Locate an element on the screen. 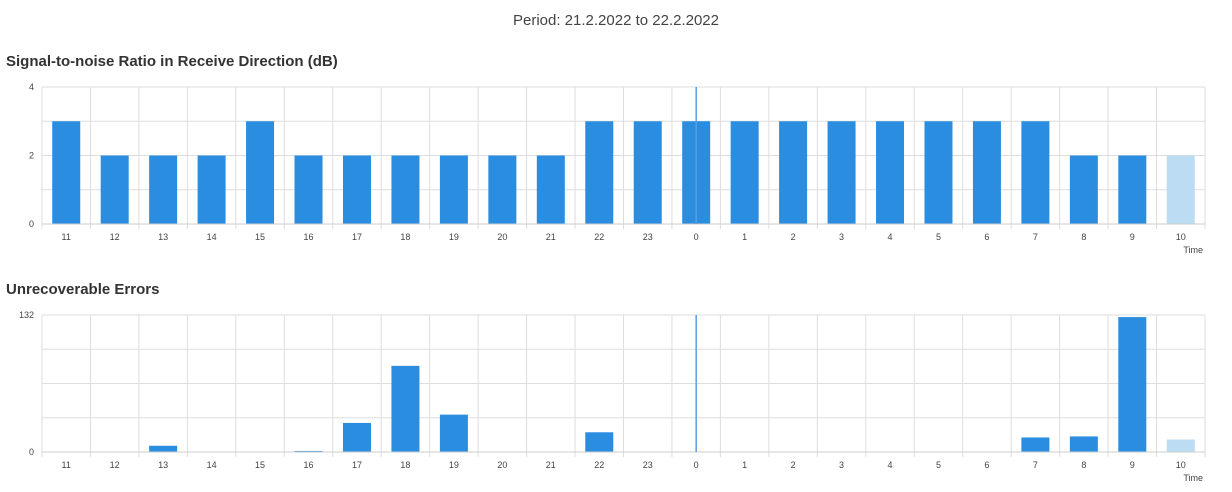 This screenshot has height=492, width=1232. errors-xtick-label: 2 is located at coordinates (793, 465).